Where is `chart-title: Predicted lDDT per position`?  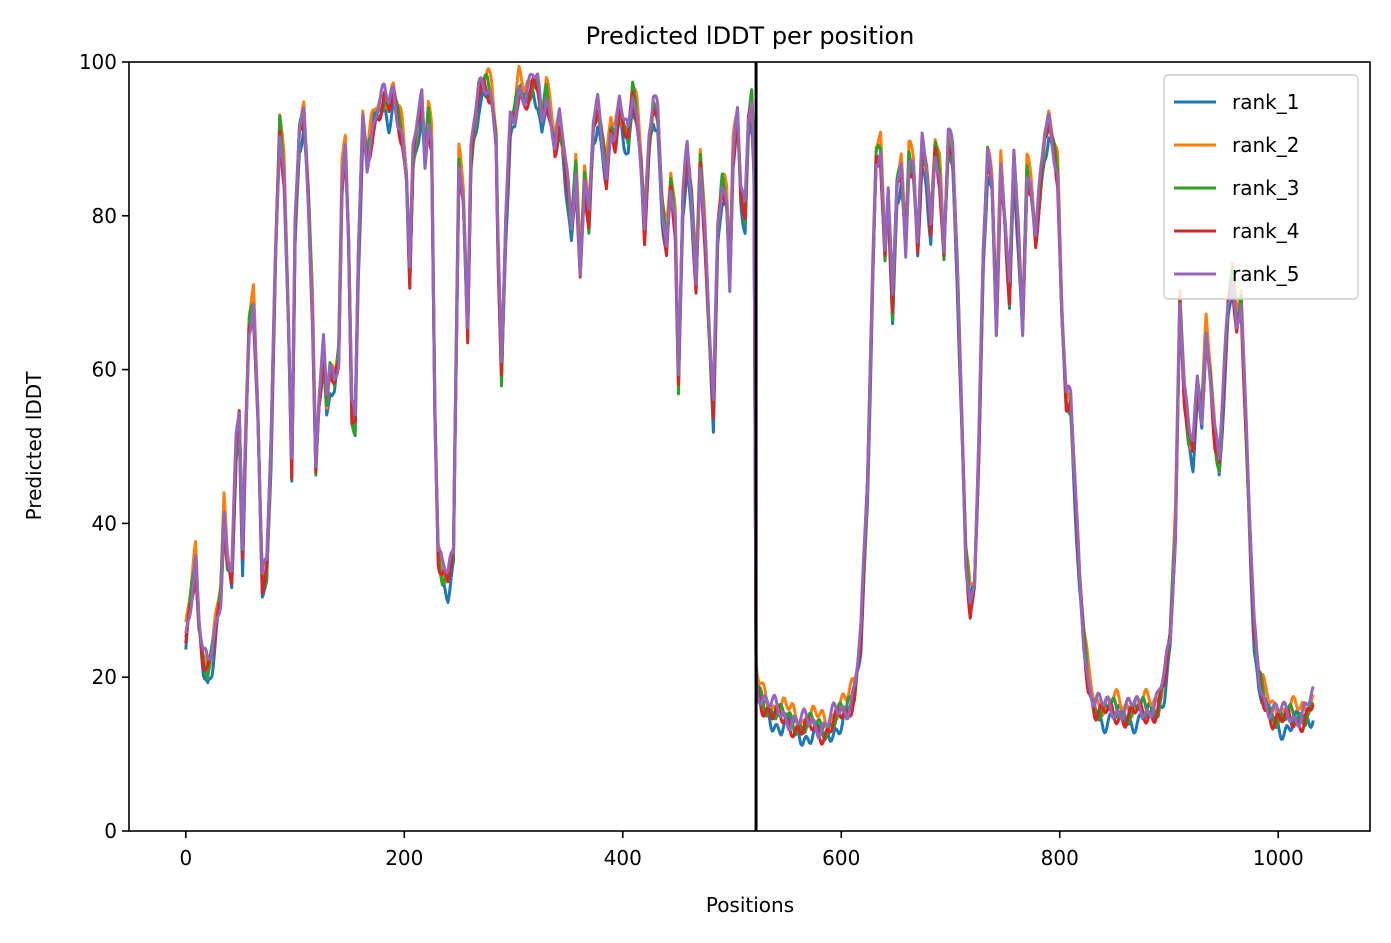 chart-title: Predicted lDDT per position is located at coordinates (750, 36).